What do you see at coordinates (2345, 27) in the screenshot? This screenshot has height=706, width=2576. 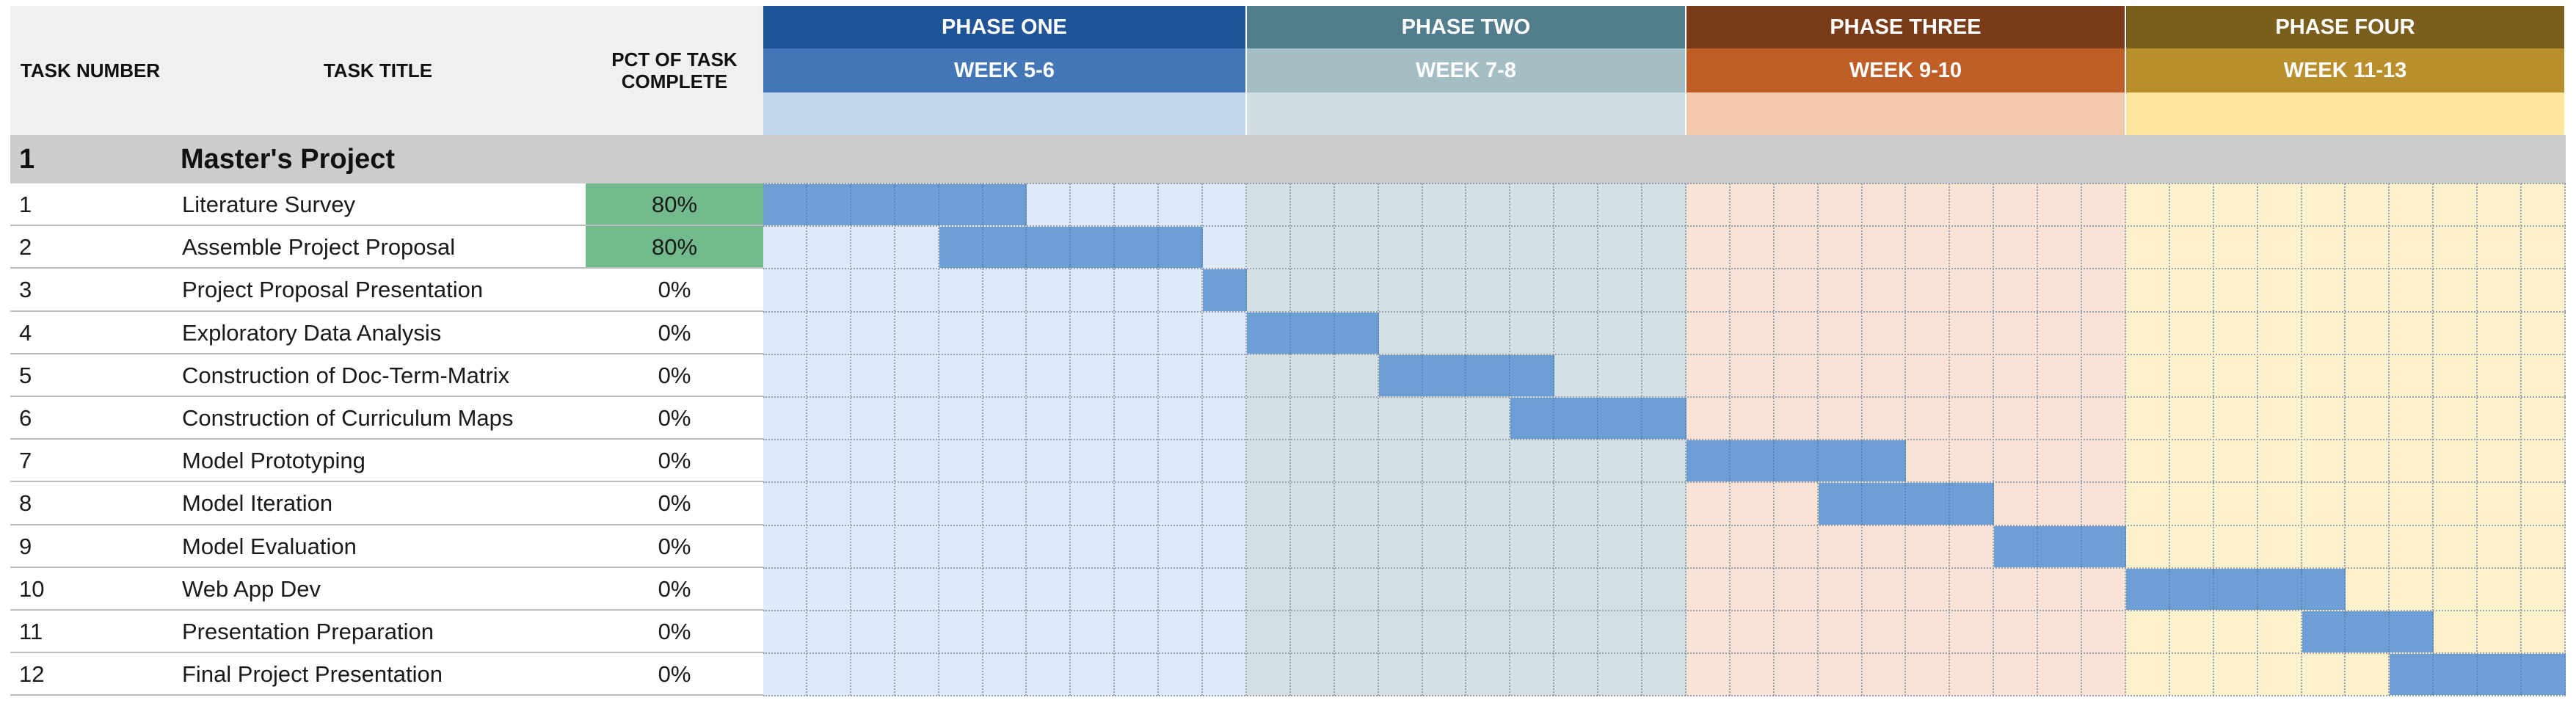 I see `phase-header-4: PHASE FOUR` at bounding box center [2345, 27].